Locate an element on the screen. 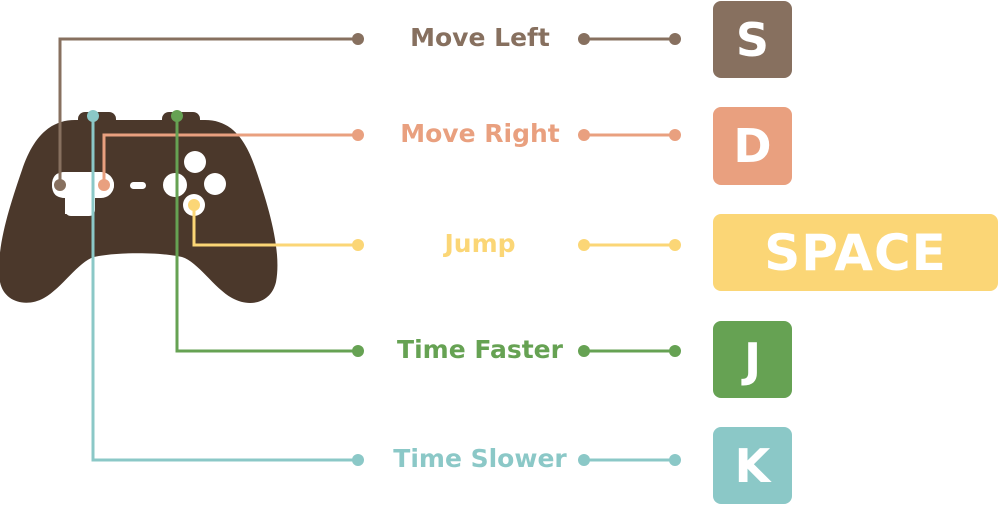 Image resolution: width=1000 pixels, height=506 pixels. action-label: Jump is located at coordinates (480, 243).